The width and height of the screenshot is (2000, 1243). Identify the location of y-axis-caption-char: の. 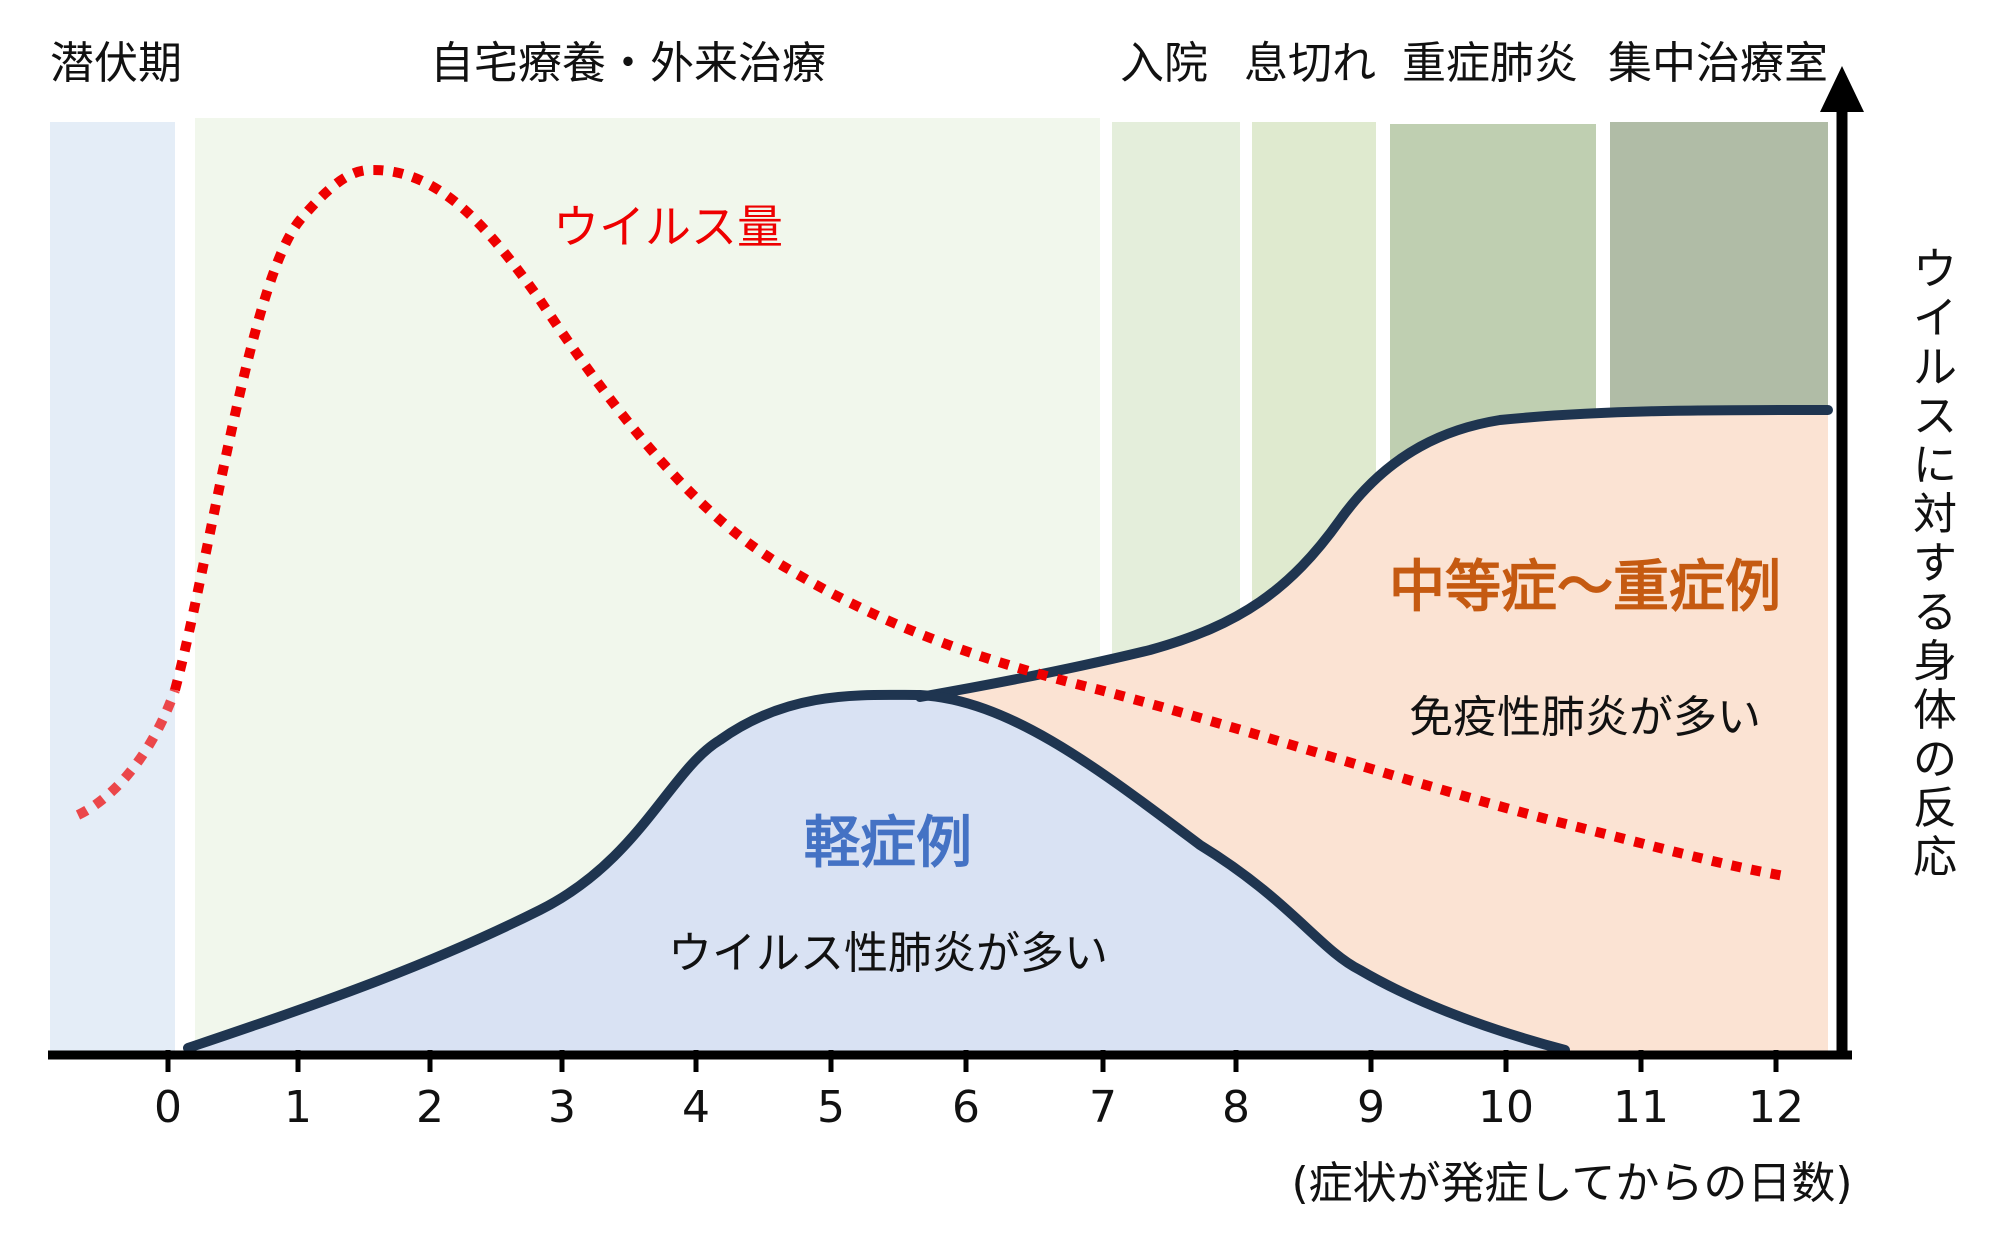
(1935, 759).